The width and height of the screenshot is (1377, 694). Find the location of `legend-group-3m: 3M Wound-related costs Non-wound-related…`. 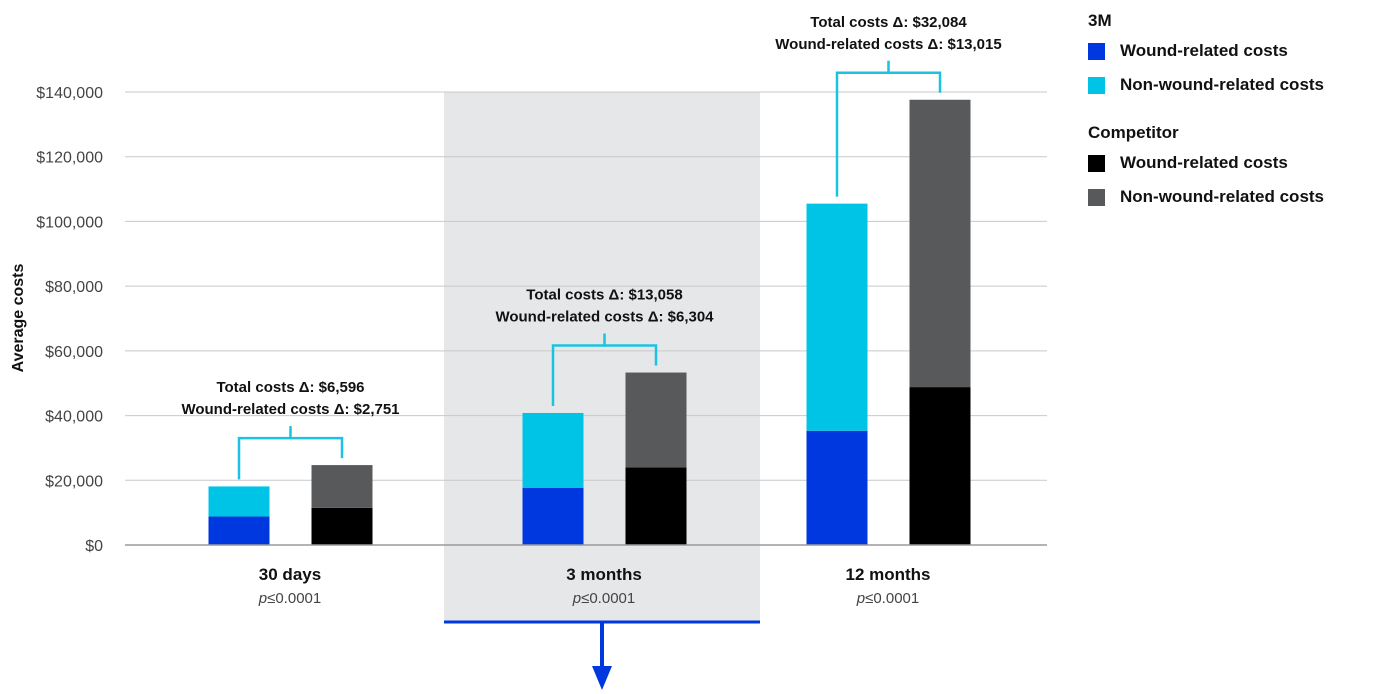

legend-group-3m: 3M Wound-related costs Non-wound-related… is located at coordinates (1230, 55).